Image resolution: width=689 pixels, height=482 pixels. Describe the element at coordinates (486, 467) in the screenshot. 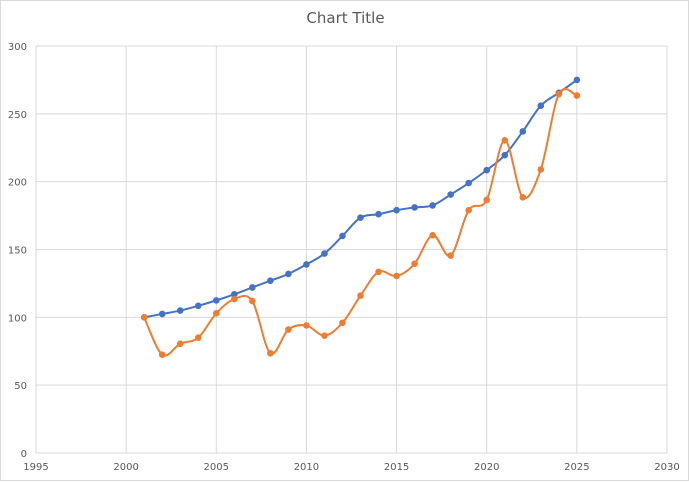

I see `x-tick-label: 2020` at that location.